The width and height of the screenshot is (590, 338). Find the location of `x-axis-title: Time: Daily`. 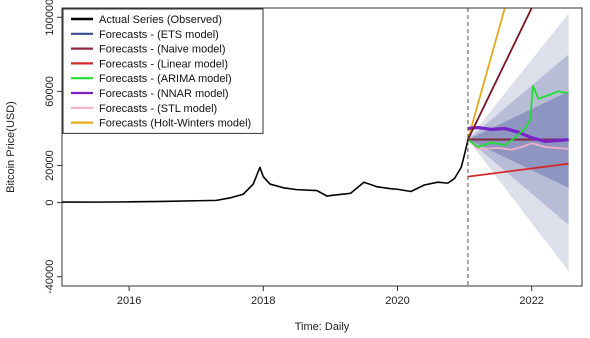

x-axis-title: Time: Daily is located at coordinates (322, 327).